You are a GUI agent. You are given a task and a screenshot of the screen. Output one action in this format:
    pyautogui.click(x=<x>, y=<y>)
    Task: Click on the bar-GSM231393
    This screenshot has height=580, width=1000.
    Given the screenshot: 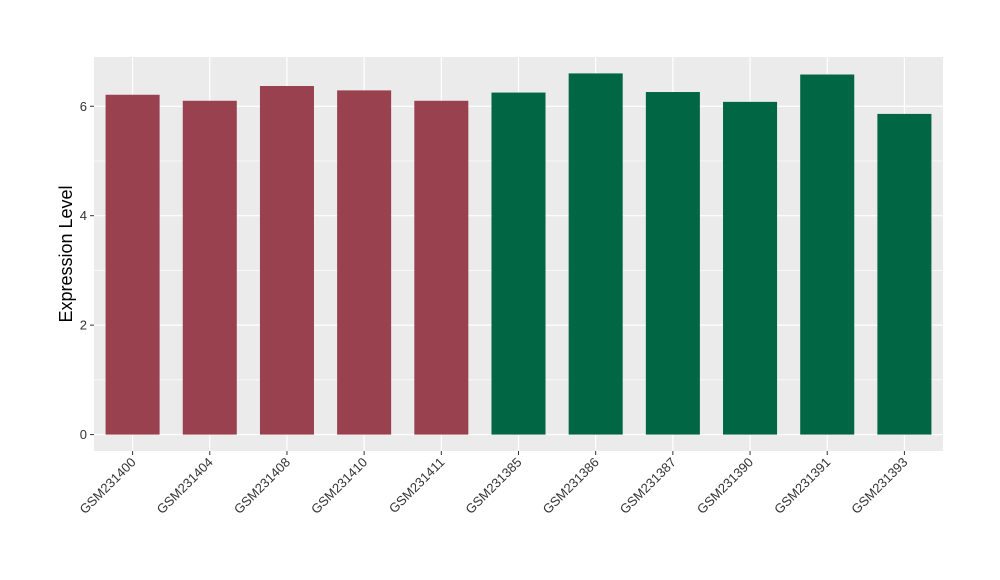 What is the action you would take?
    pyautogui.click(x=904, y=274)
    